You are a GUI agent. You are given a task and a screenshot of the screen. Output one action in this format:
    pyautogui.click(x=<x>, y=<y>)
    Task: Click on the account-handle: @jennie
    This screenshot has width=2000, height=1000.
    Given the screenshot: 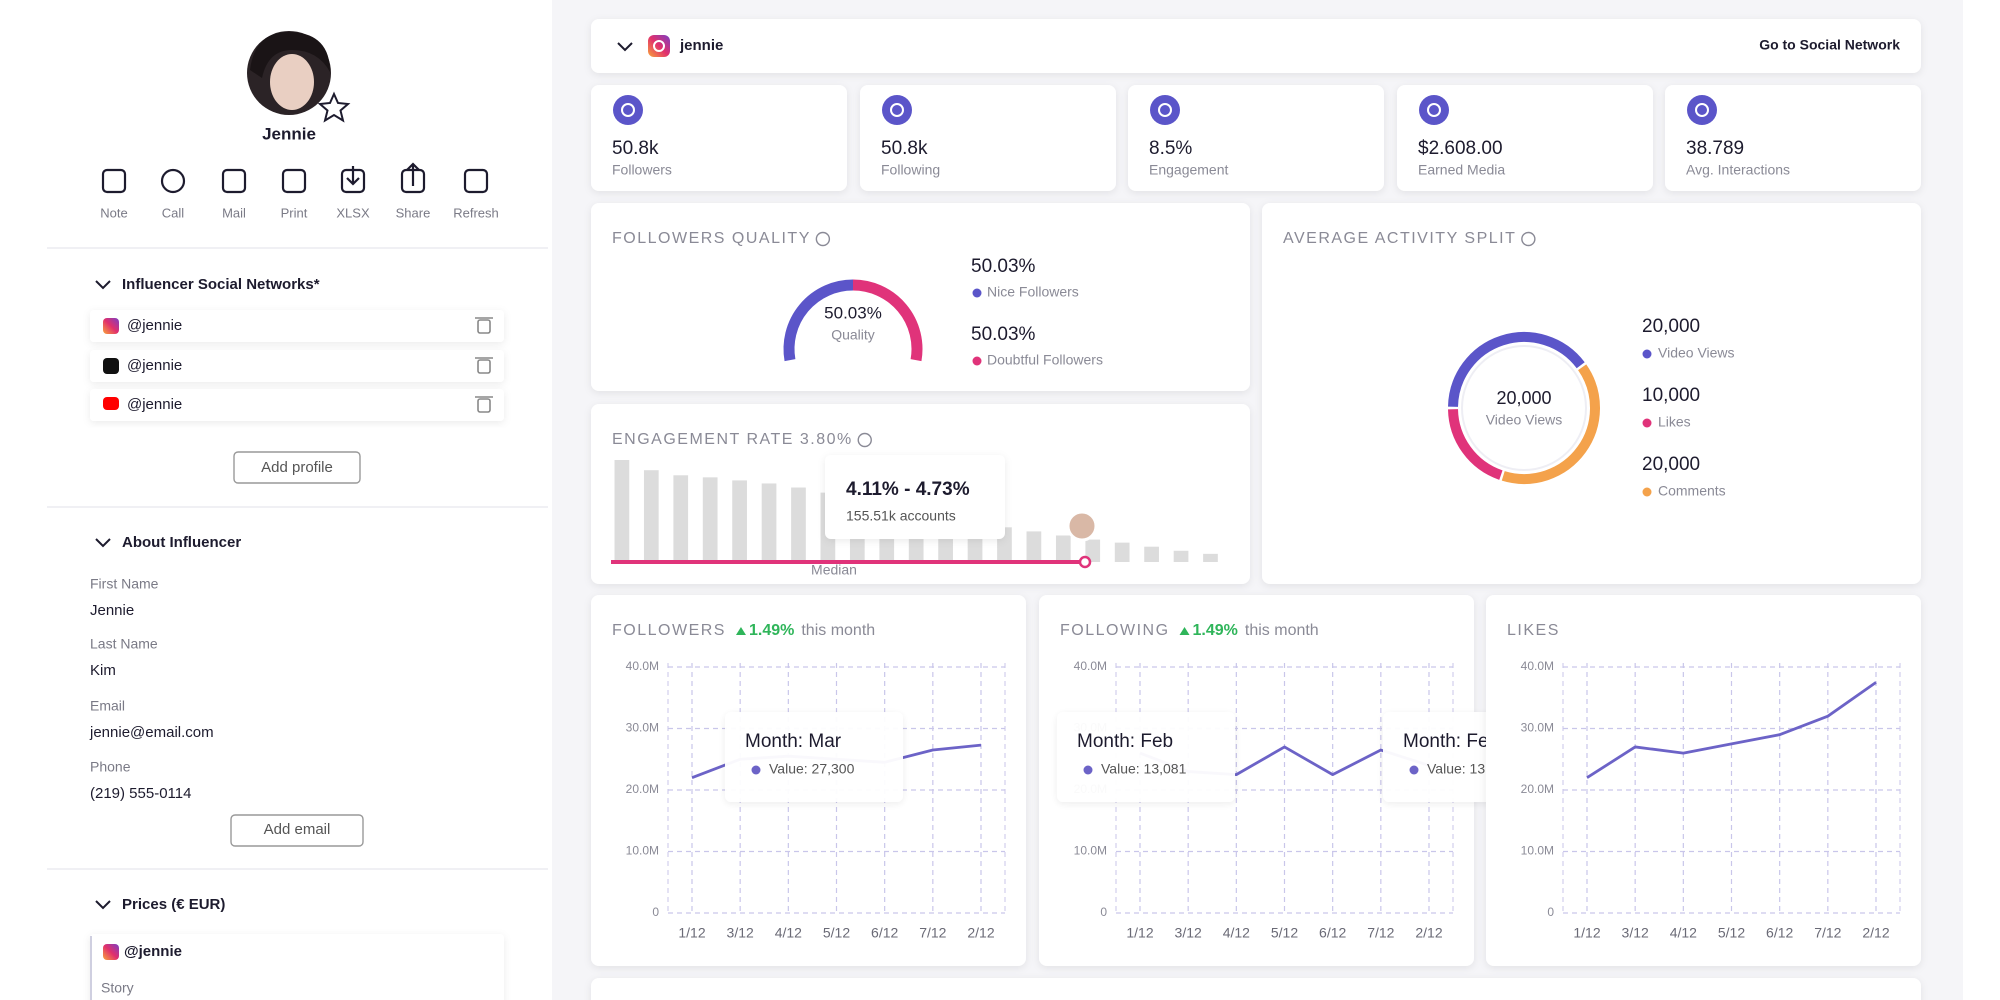 What is the action you would take?
    pyautogui.click(x=154, y=404)
    